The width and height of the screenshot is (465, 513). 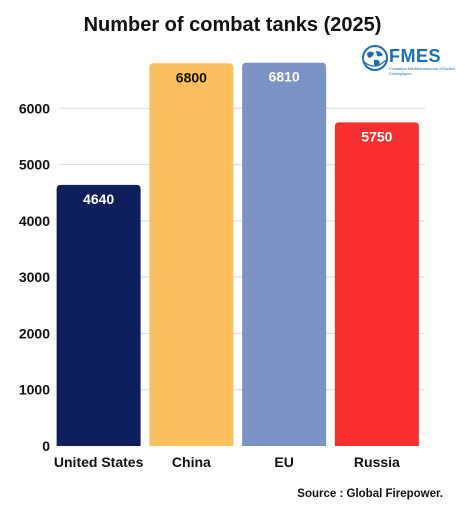 I want to click on logo-name: FMES, so click(x=415, y=56).